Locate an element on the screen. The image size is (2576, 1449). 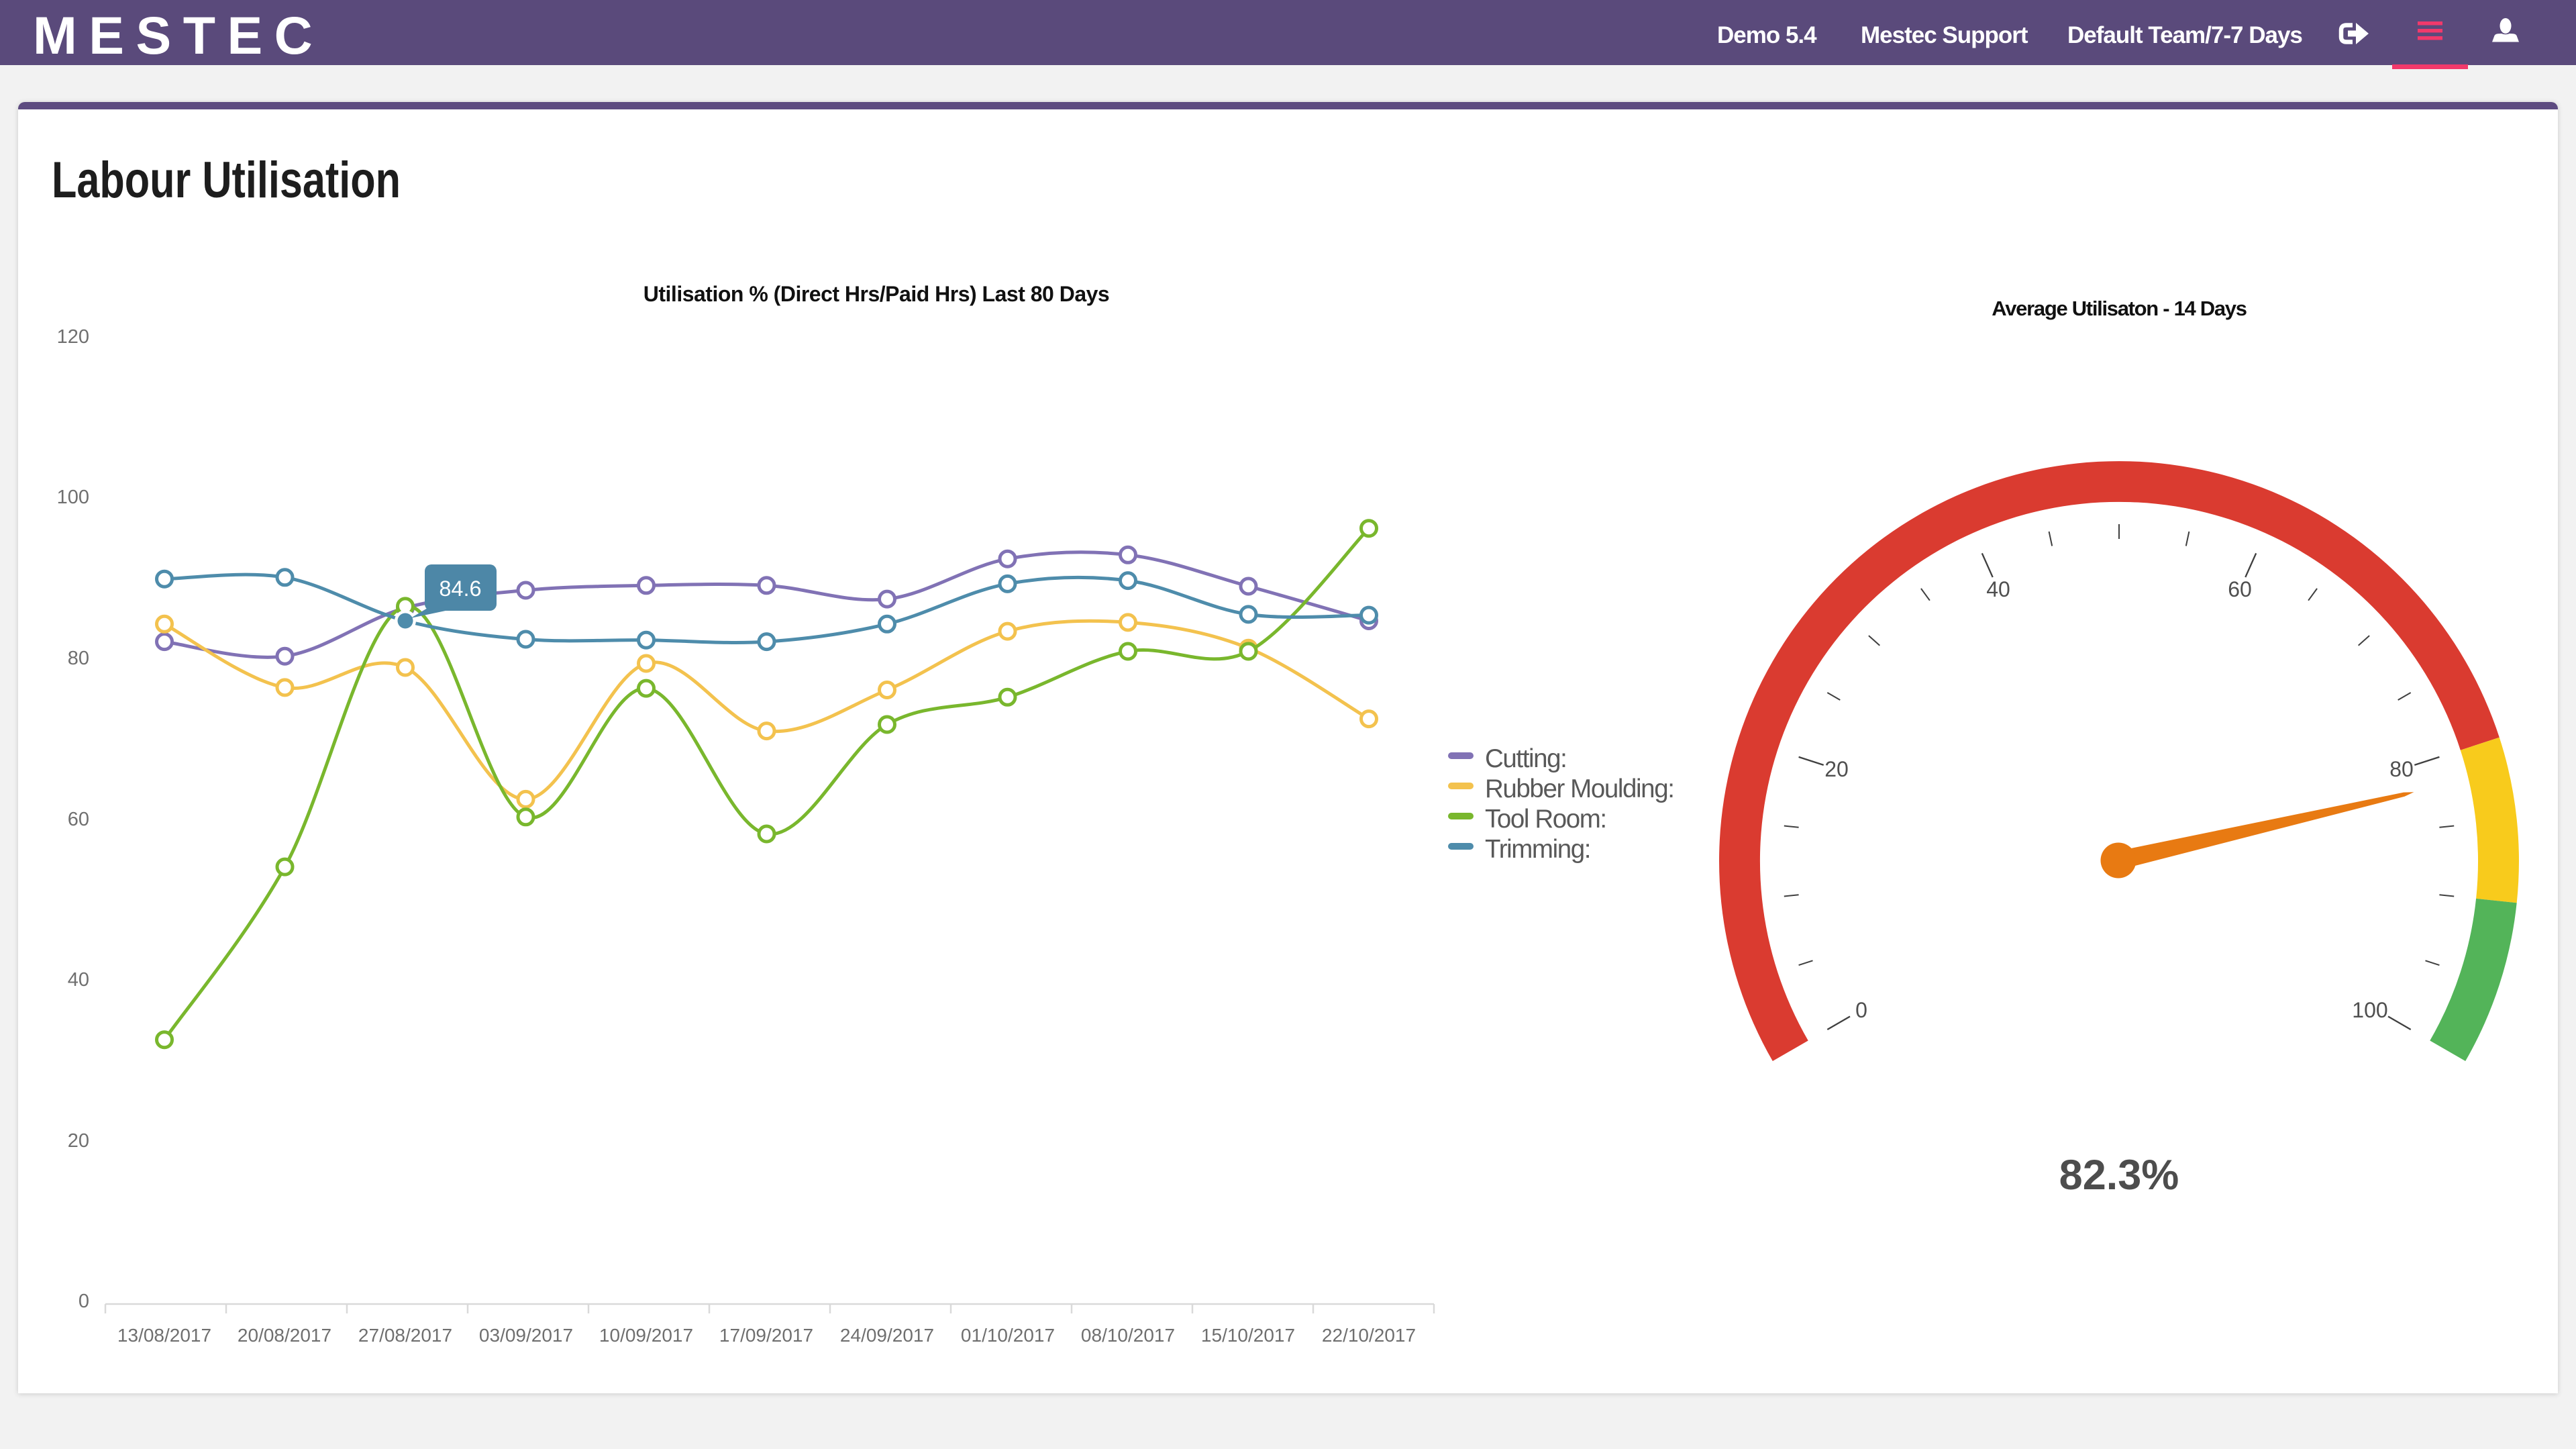
svg-text: 82.3% is located at coordinates (2119, 1175).